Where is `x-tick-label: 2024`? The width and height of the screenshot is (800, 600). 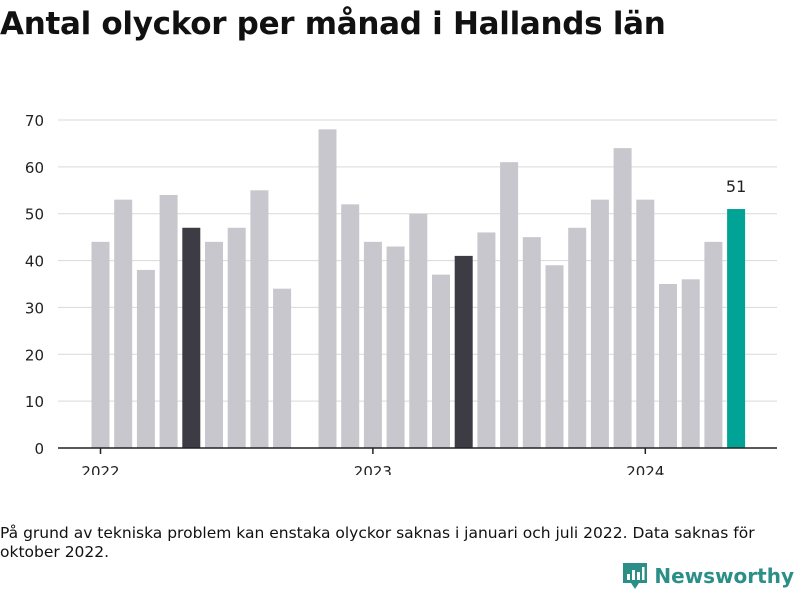 x-tick-label: 2024 is located at coordinates (645, 469).